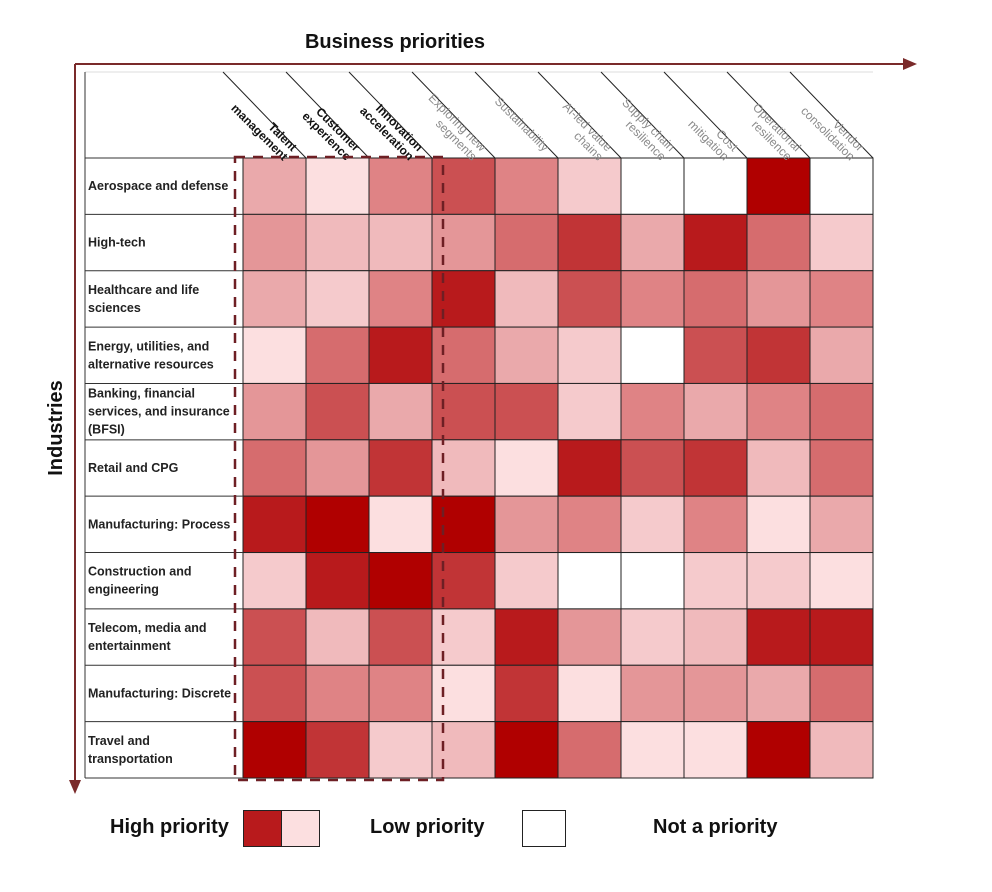 This screenshot has width=992, height=892. I want to click on row-label: (BFSI), so click(106, 430).